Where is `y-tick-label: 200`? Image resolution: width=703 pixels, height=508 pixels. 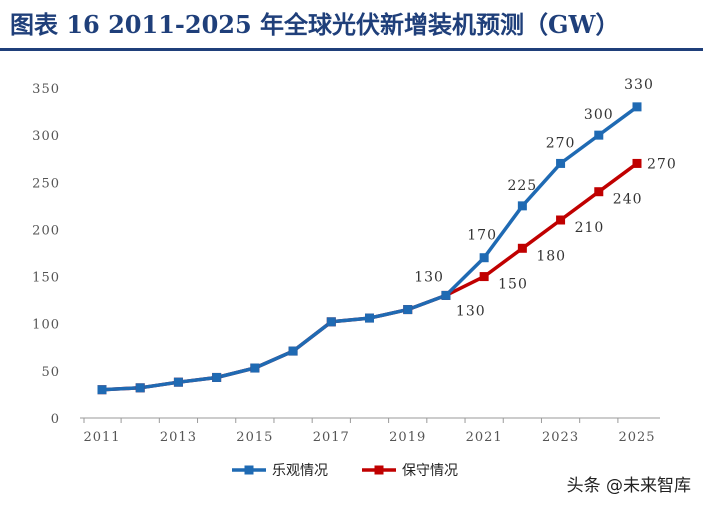 y-tick-label: 200 is located at coordinates (46, 230).